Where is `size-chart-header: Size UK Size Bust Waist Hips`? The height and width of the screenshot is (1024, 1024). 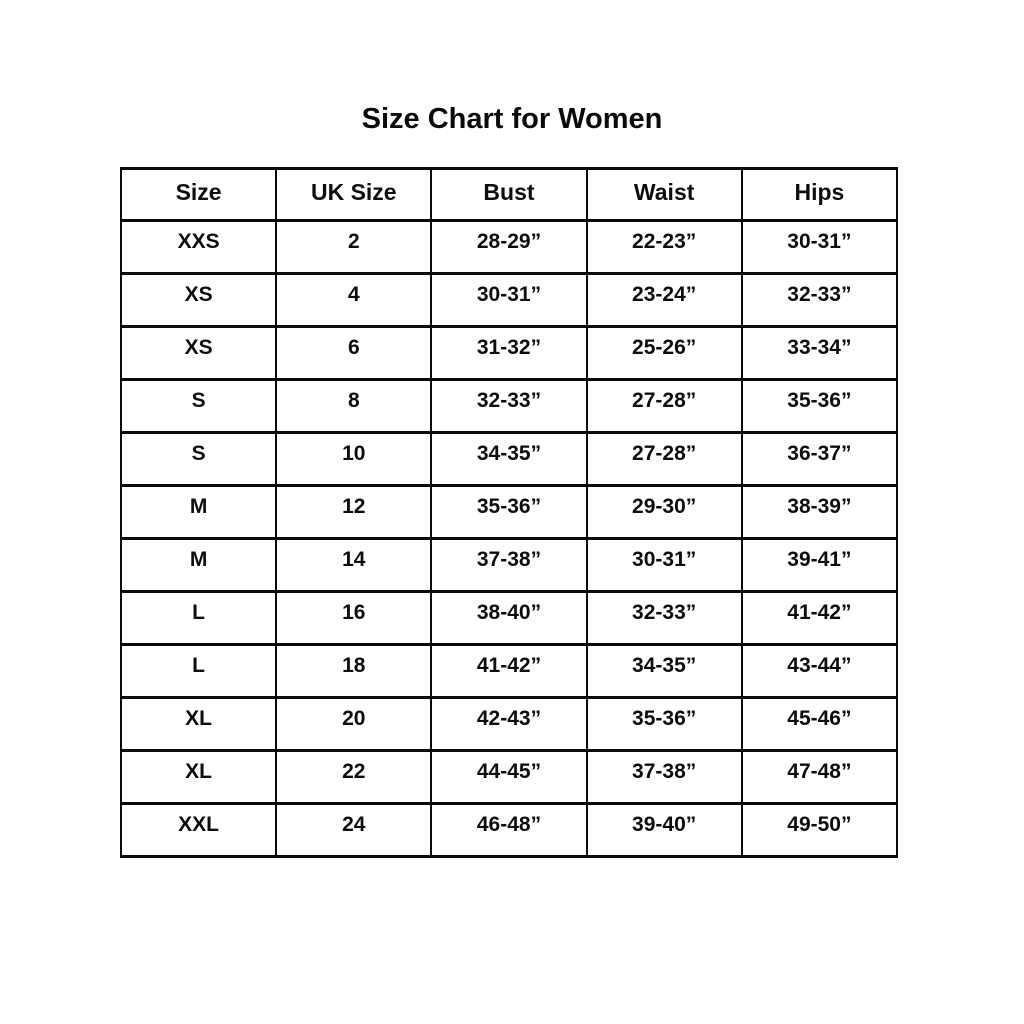 size-chart-header: Size UK Size Bust Waist Hips is located at coordinates (509, 194).